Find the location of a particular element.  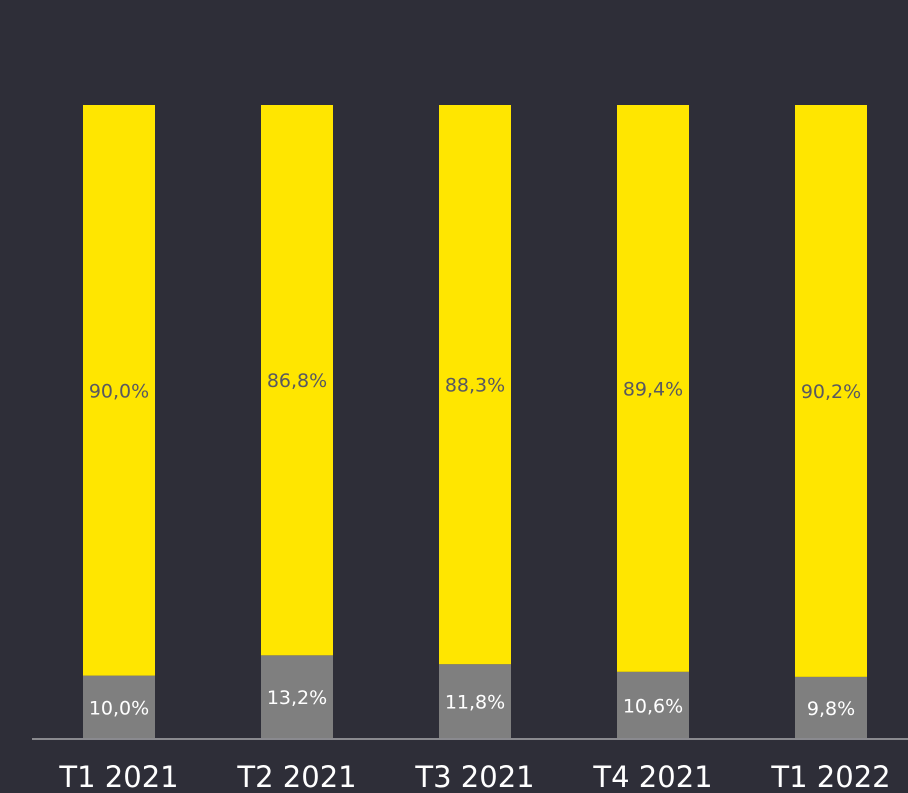

data-label-top-3: 89,4% is located at coordinates (653, 389).